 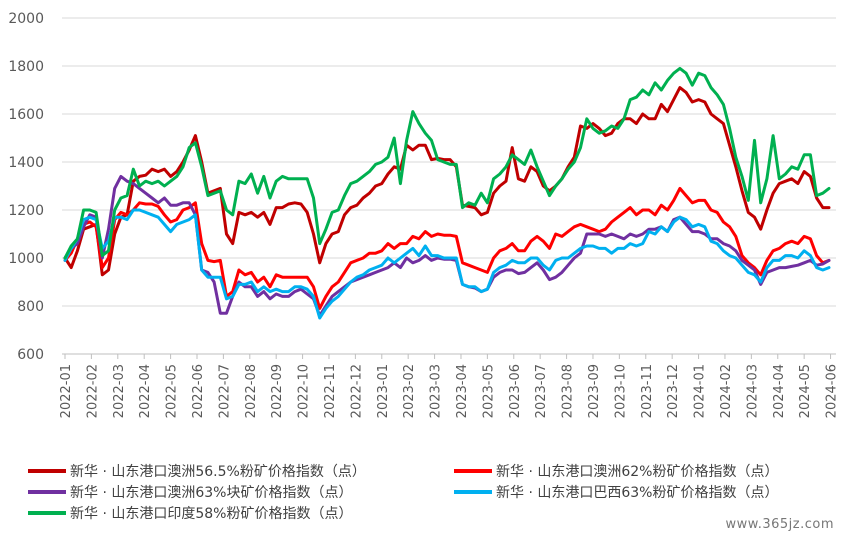 I want to click on y-tick-label: 1800, so click(x=26, y=67).